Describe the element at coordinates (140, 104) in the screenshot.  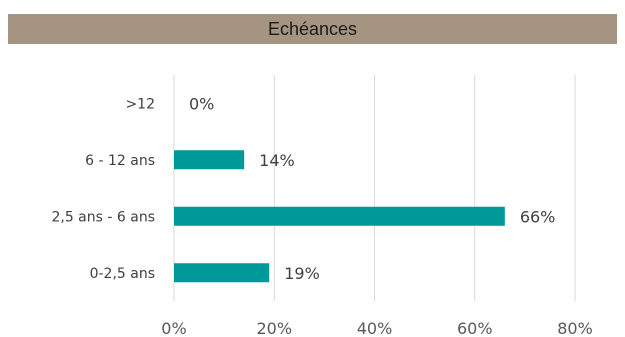
I see `category-label: >12` at that location.